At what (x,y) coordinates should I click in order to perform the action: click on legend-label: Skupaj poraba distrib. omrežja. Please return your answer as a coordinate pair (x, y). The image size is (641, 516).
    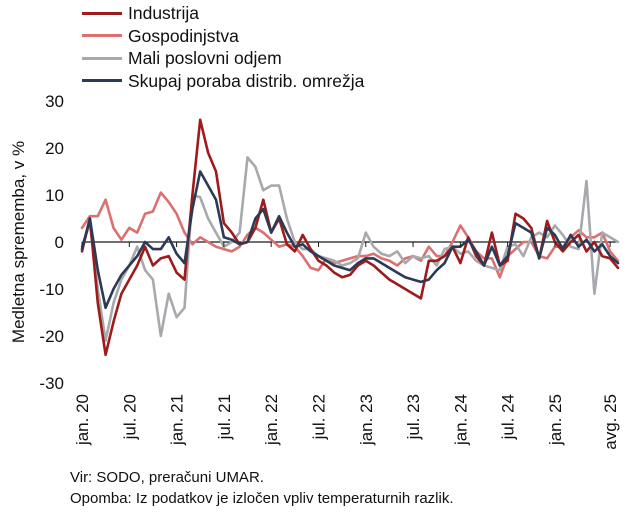
    Looking at the image, I should click on (246, 80).